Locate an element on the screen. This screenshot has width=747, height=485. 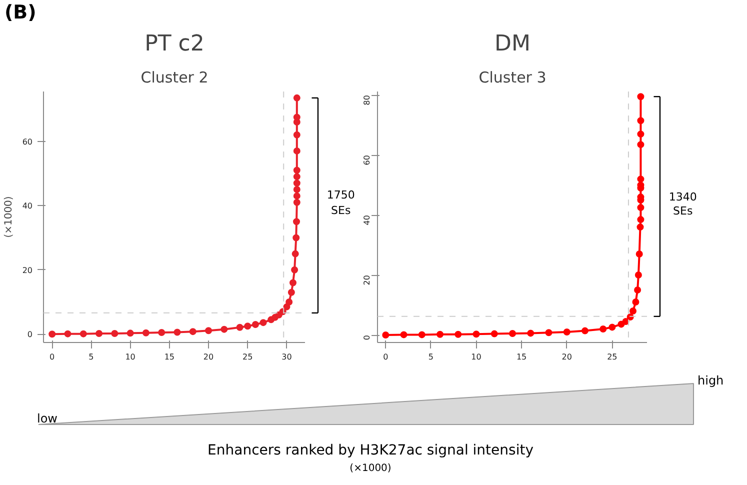
text: Enhancers ranked by H3K27ac signal intensity is located at coordinates (371, 450).